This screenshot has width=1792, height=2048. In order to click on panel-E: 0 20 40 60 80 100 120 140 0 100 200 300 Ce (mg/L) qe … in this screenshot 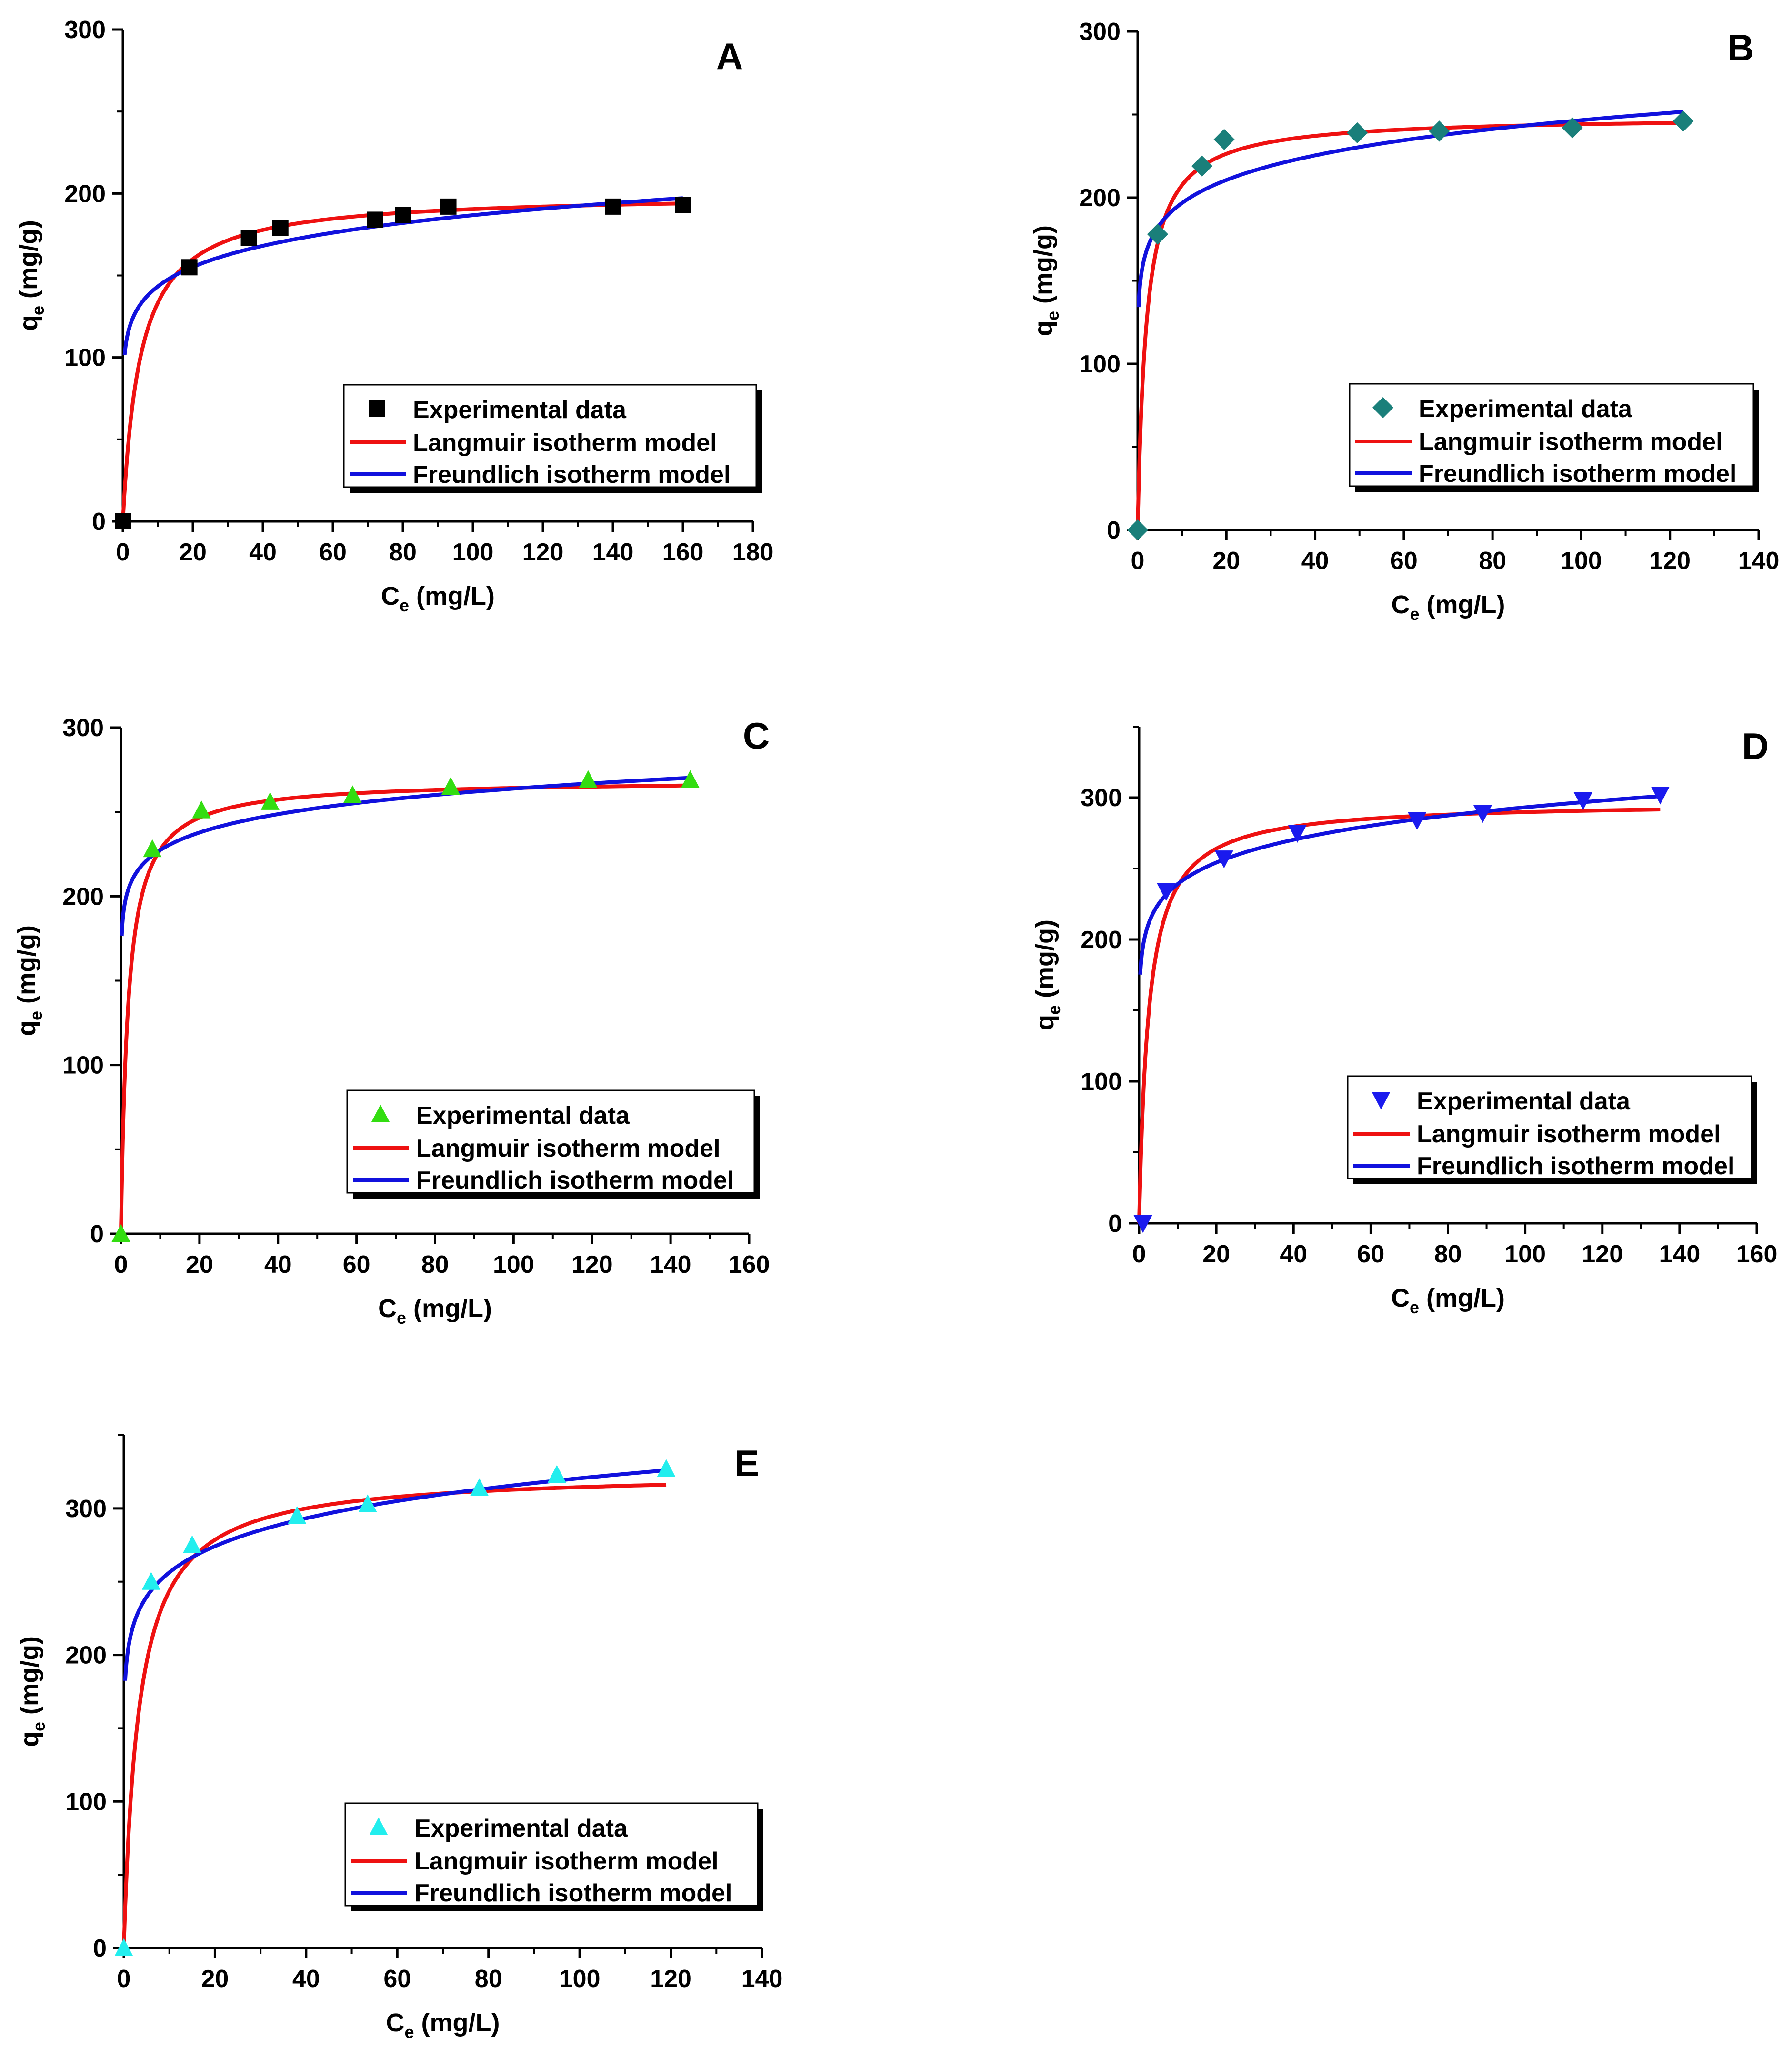, I will do `click(399, 1738)`.